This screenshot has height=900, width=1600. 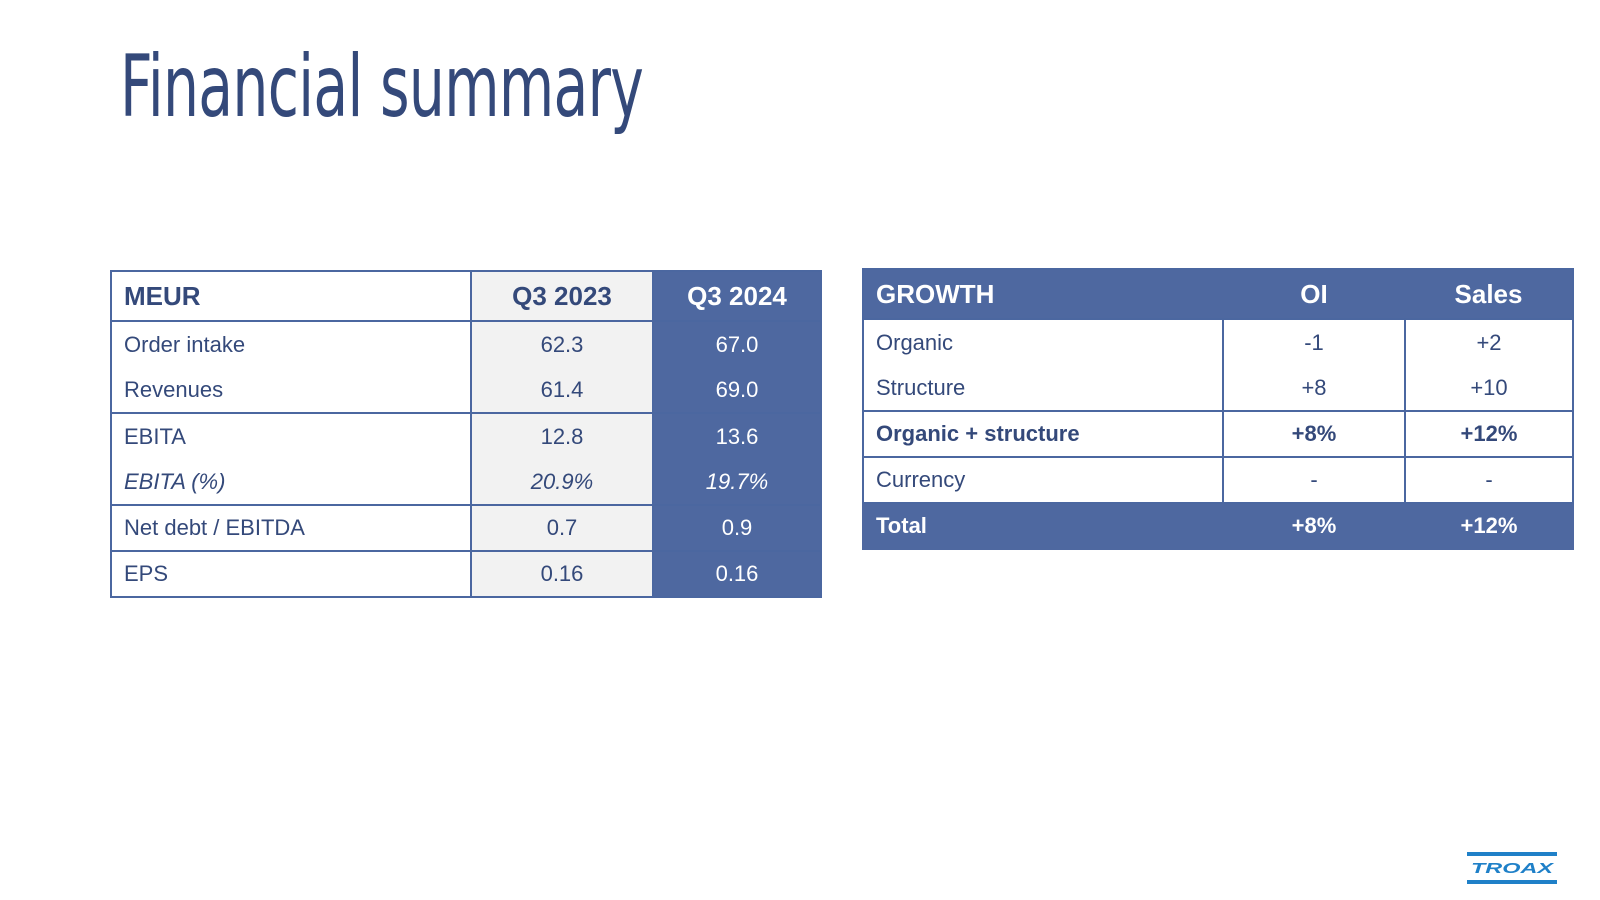 I want to click on table-row: Currency - -, so click(x=1218, y=480).